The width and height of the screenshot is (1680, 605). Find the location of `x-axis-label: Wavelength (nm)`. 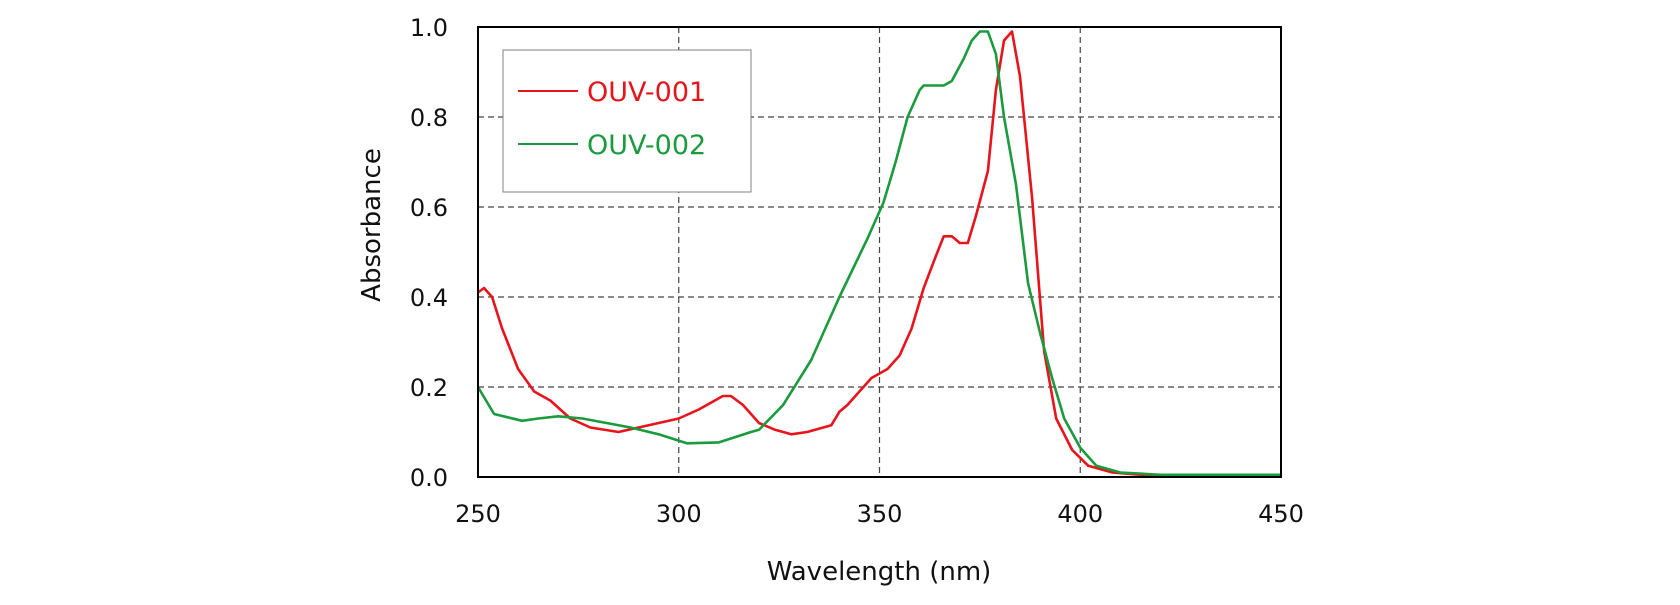

x-axis-label: Wavelength (nm) is located at coordinates (879, 572).